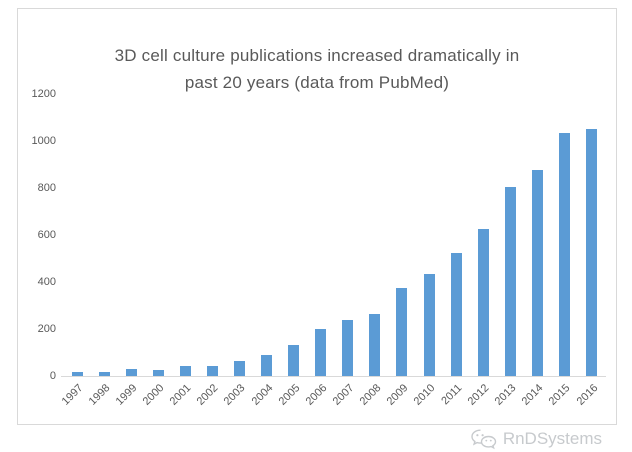 The image size is (632, 452). Describe the element at coordinates (537, 273) in the screenshot. I see `bar-2014` at that location.